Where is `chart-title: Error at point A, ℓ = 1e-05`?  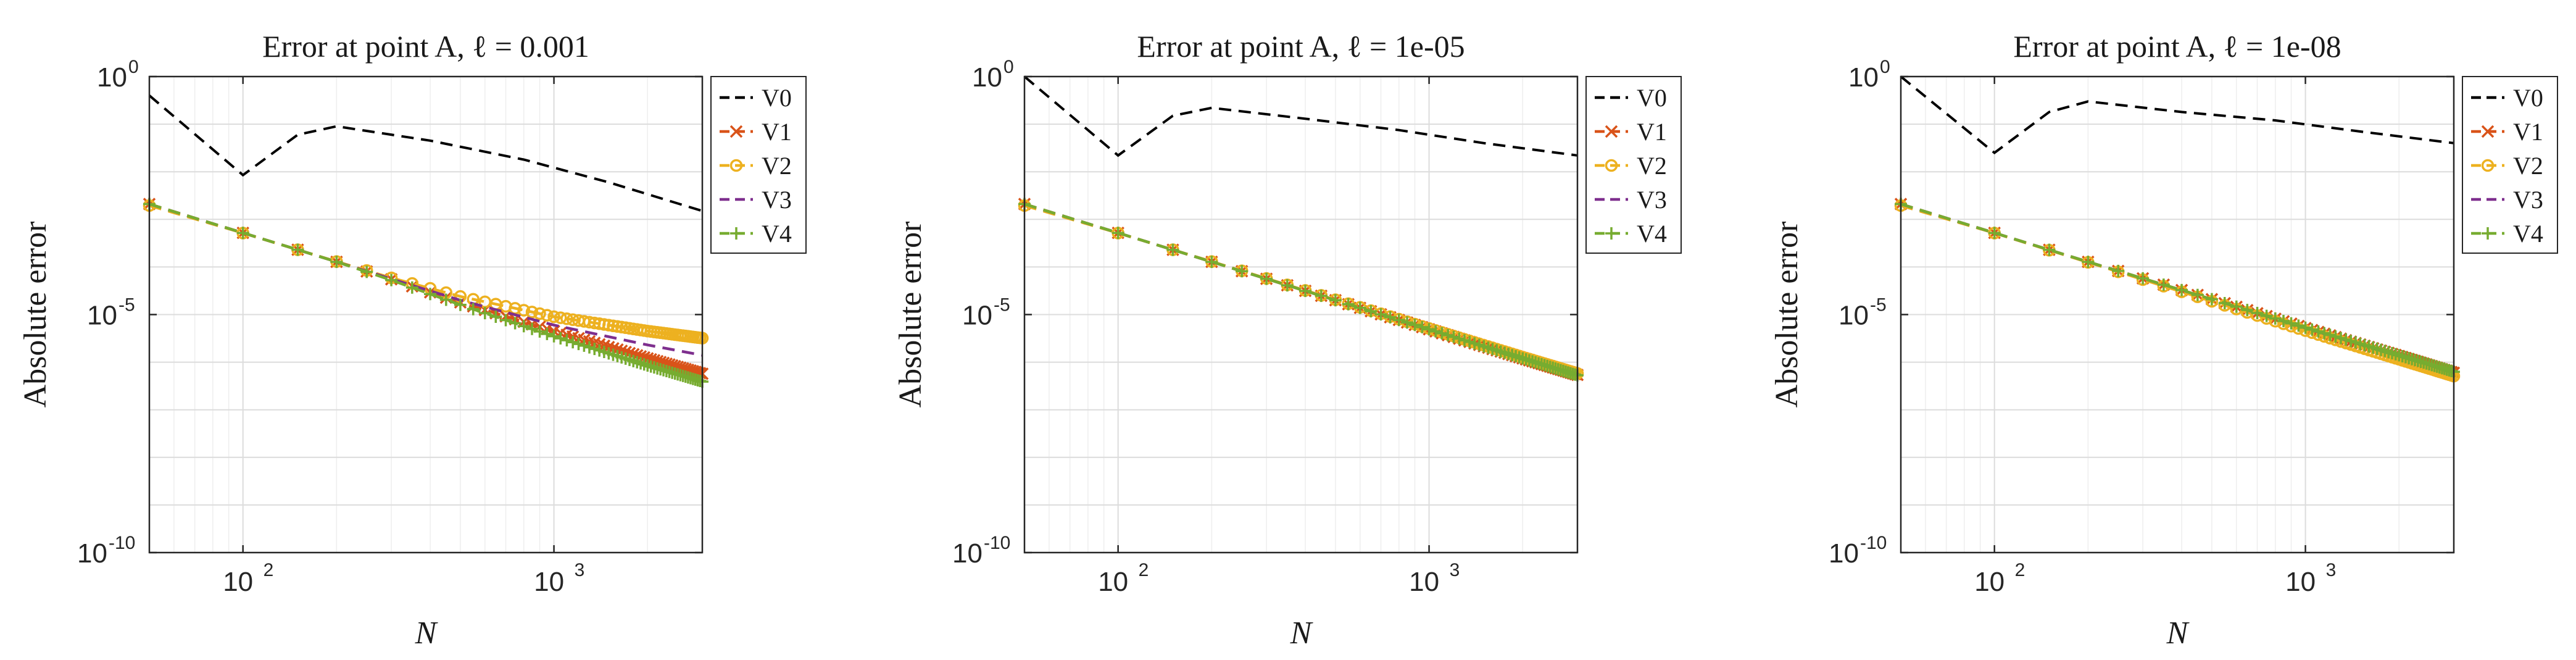 chart-title: Error at point A, ℓ = 1e-05 is located at coordinates (1301, 46).